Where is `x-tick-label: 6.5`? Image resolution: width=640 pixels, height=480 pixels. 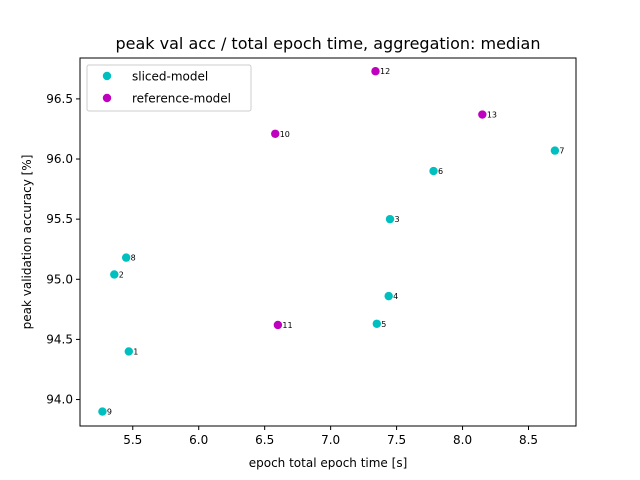
x-tick-label: 6.5 is located at coordinates (264, 440).